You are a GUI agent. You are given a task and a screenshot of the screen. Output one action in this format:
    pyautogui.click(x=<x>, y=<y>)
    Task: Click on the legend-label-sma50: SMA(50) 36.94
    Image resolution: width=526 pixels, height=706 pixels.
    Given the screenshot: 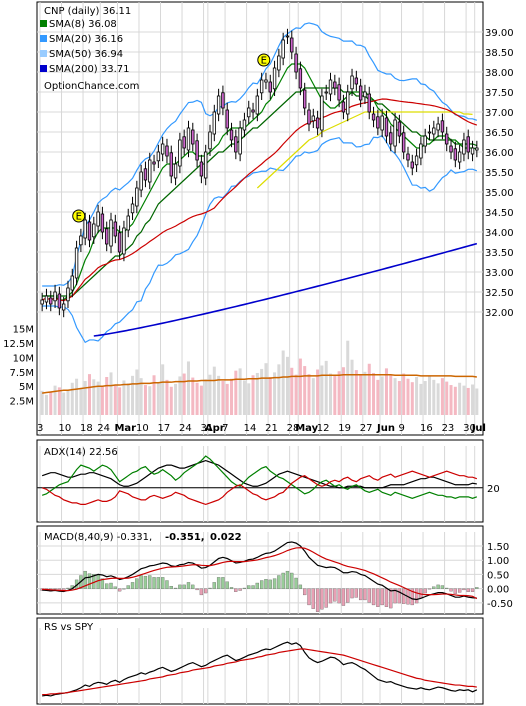 What is the action you would take?
    pyautogui.click(x=86, y=54)
    